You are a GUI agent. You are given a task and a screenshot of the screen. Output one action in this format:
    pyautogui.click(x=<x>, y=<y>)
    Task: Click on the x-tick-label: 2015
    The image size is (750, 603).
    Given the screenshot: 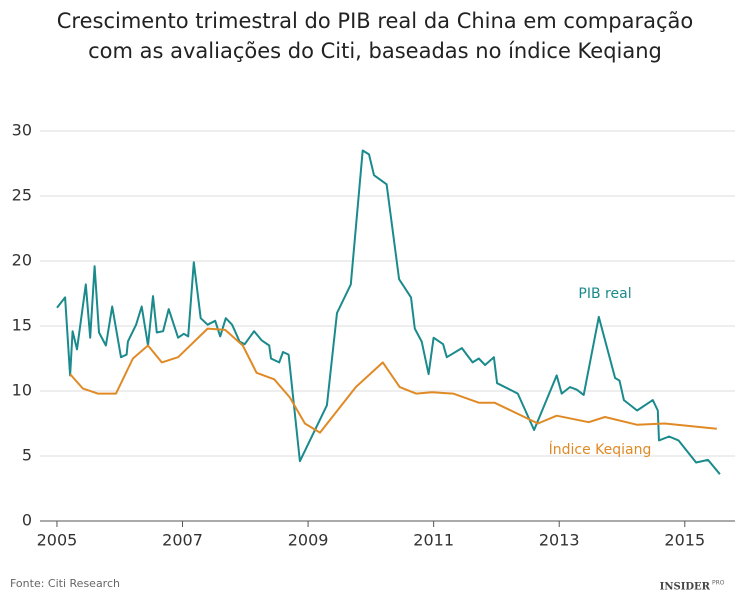 What is the action you would take?
    pyautogui.click(x=684, y=540)
    